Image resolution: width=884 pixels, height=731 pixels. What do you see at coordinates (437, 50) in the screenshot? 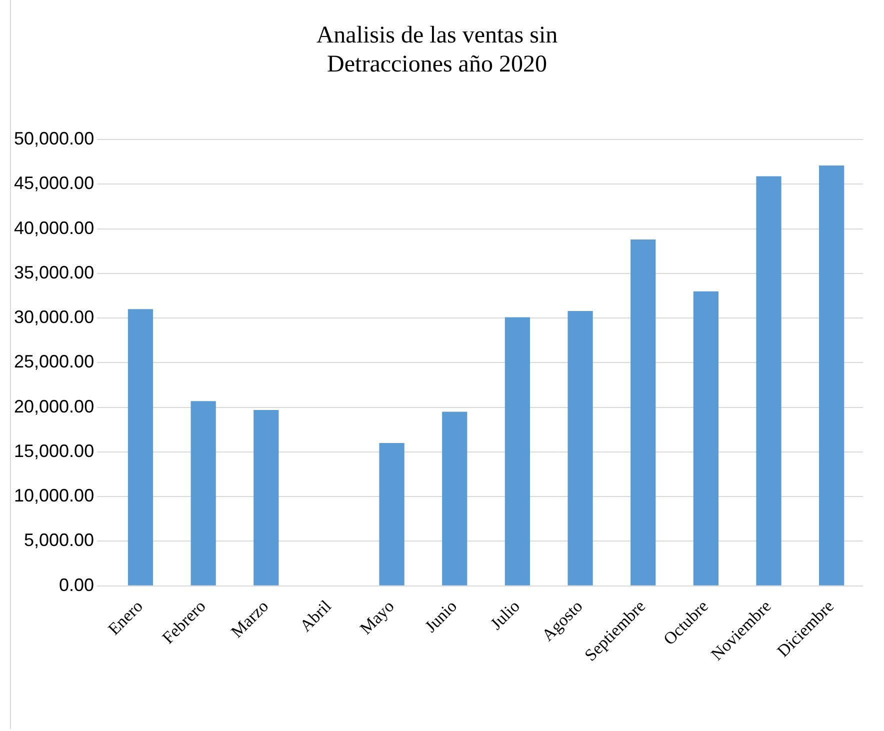
I see `chart-title: Analisis de las ventas sin Detracciones año 2020` at bounding box center [437, 50].